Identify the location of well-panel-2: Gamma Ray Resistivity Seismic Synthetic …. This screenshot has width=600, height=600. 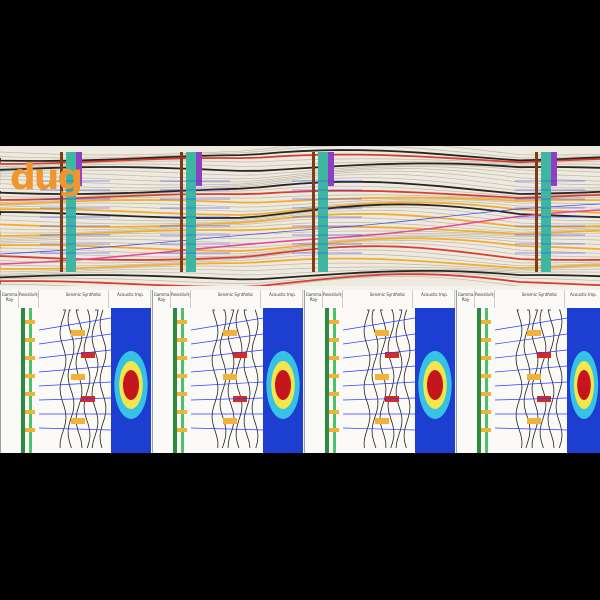
(227, 371).